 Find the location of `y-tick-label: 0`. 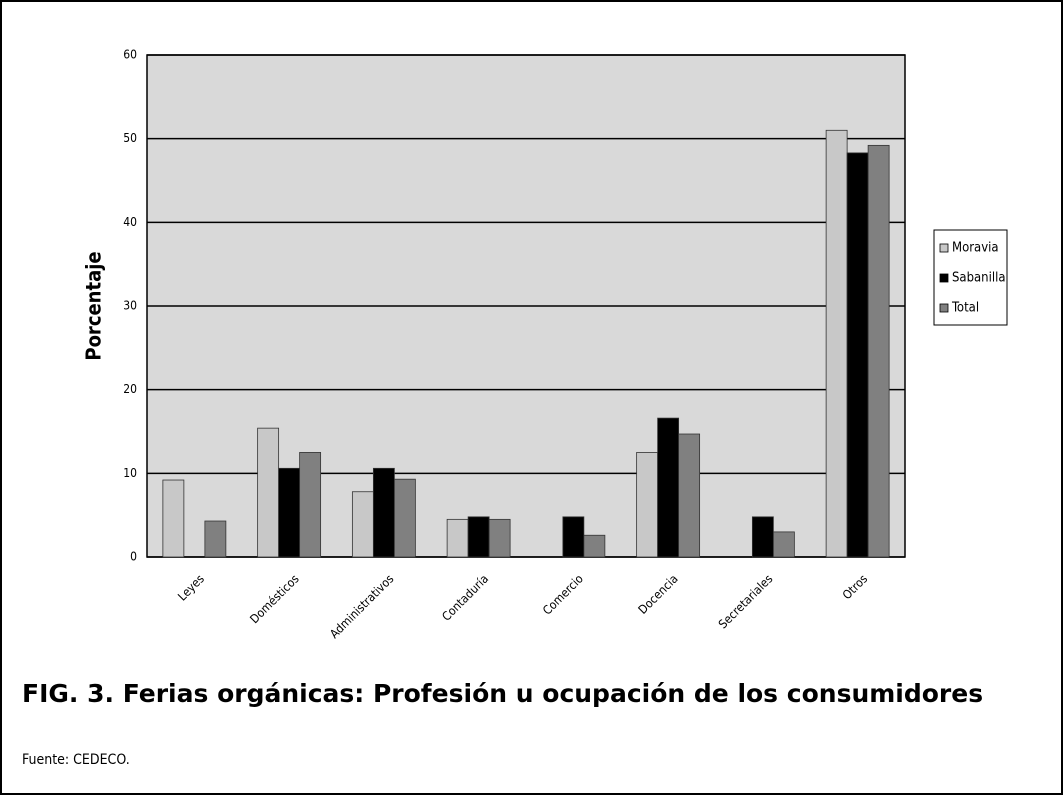

y-tick-label: 0 is located at coordinates (133, 557).